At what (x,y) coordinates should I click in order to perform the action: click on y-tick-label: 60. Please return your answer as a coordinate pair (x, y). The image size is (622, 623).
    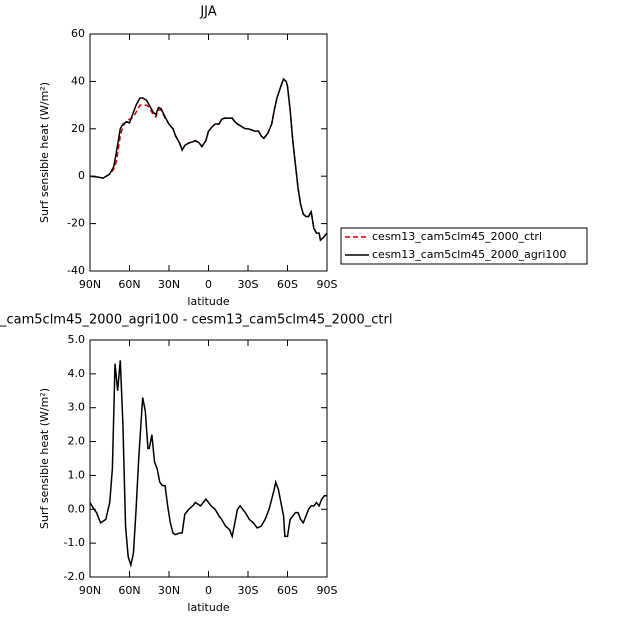
    Looking at the image, I should click on (78, 33).